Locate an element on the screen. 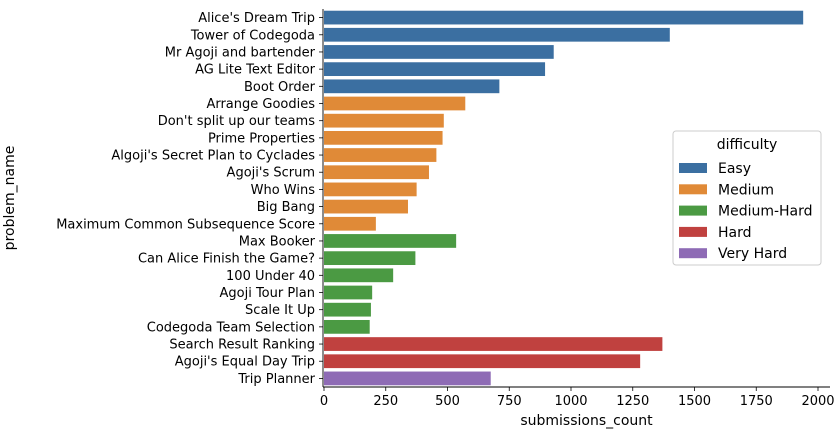  y-tick-label: Tower of Codegoda is located at coordinates (252, 35).